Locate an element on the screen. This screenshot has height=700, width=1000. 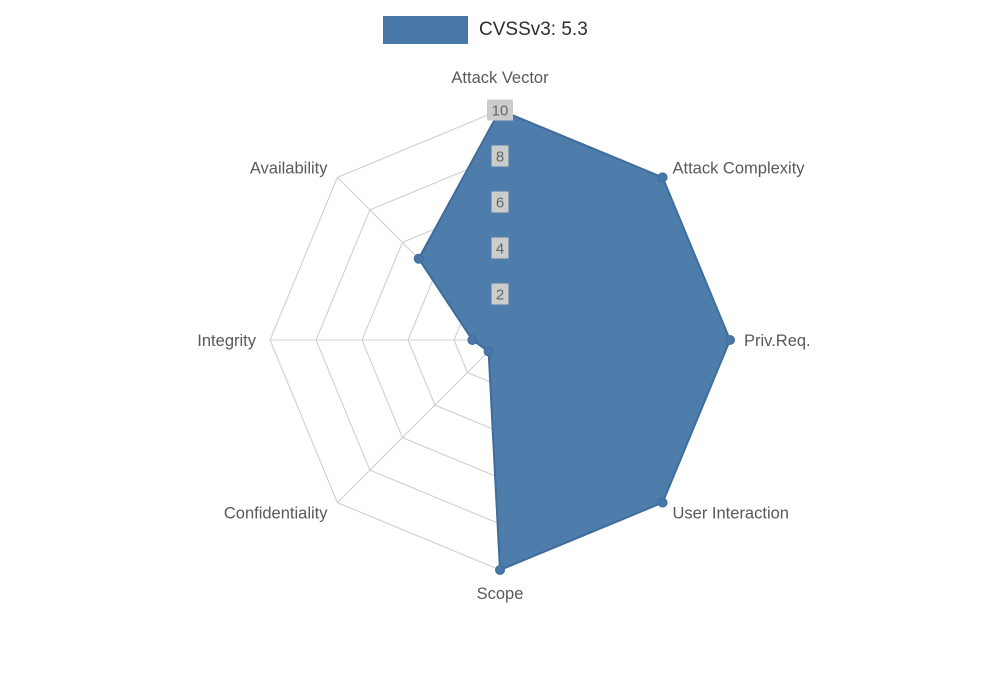
tick-label: 8 is located at coordinates (500, 157).